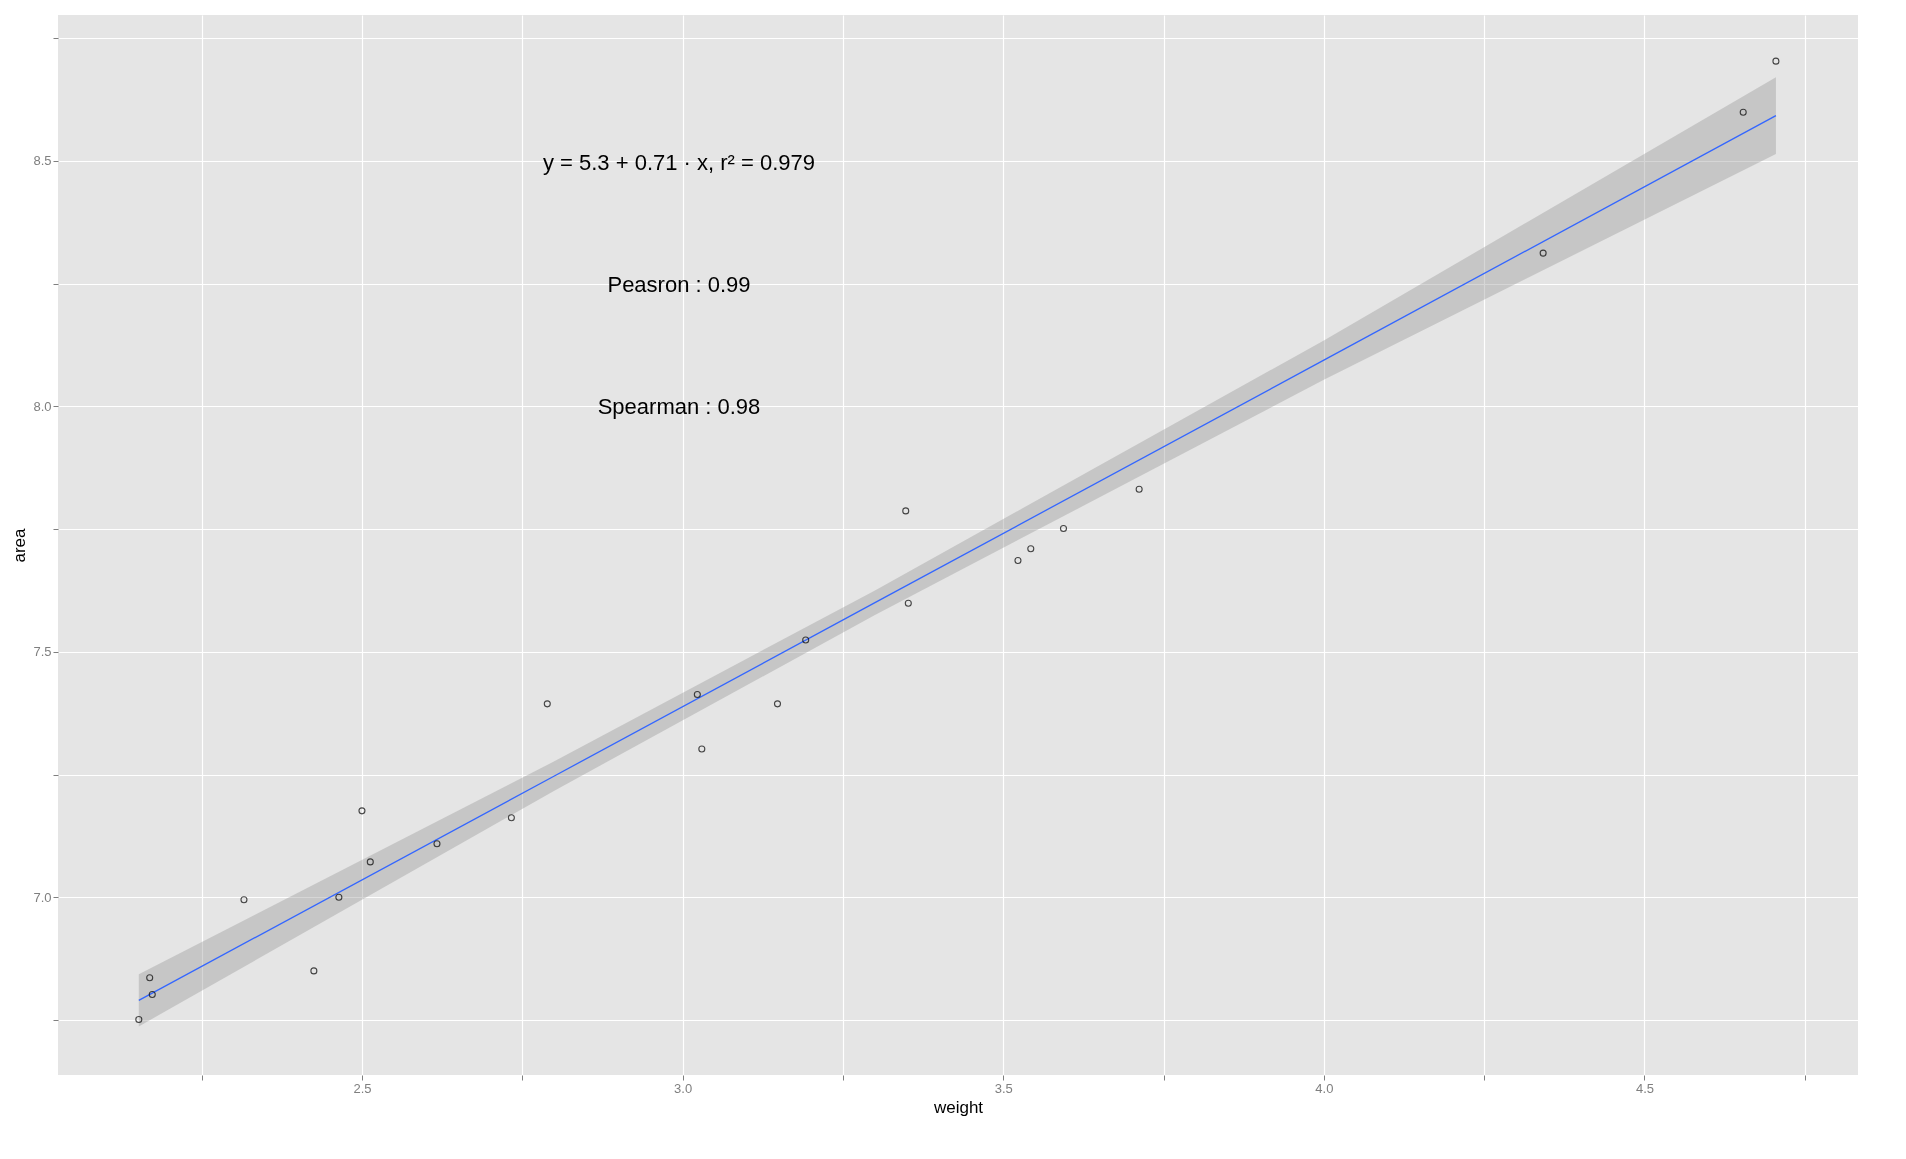 This screenshot has width=1906, height=1159. I want to click on annotation: Peasron : 0.99, so click(679, 285).